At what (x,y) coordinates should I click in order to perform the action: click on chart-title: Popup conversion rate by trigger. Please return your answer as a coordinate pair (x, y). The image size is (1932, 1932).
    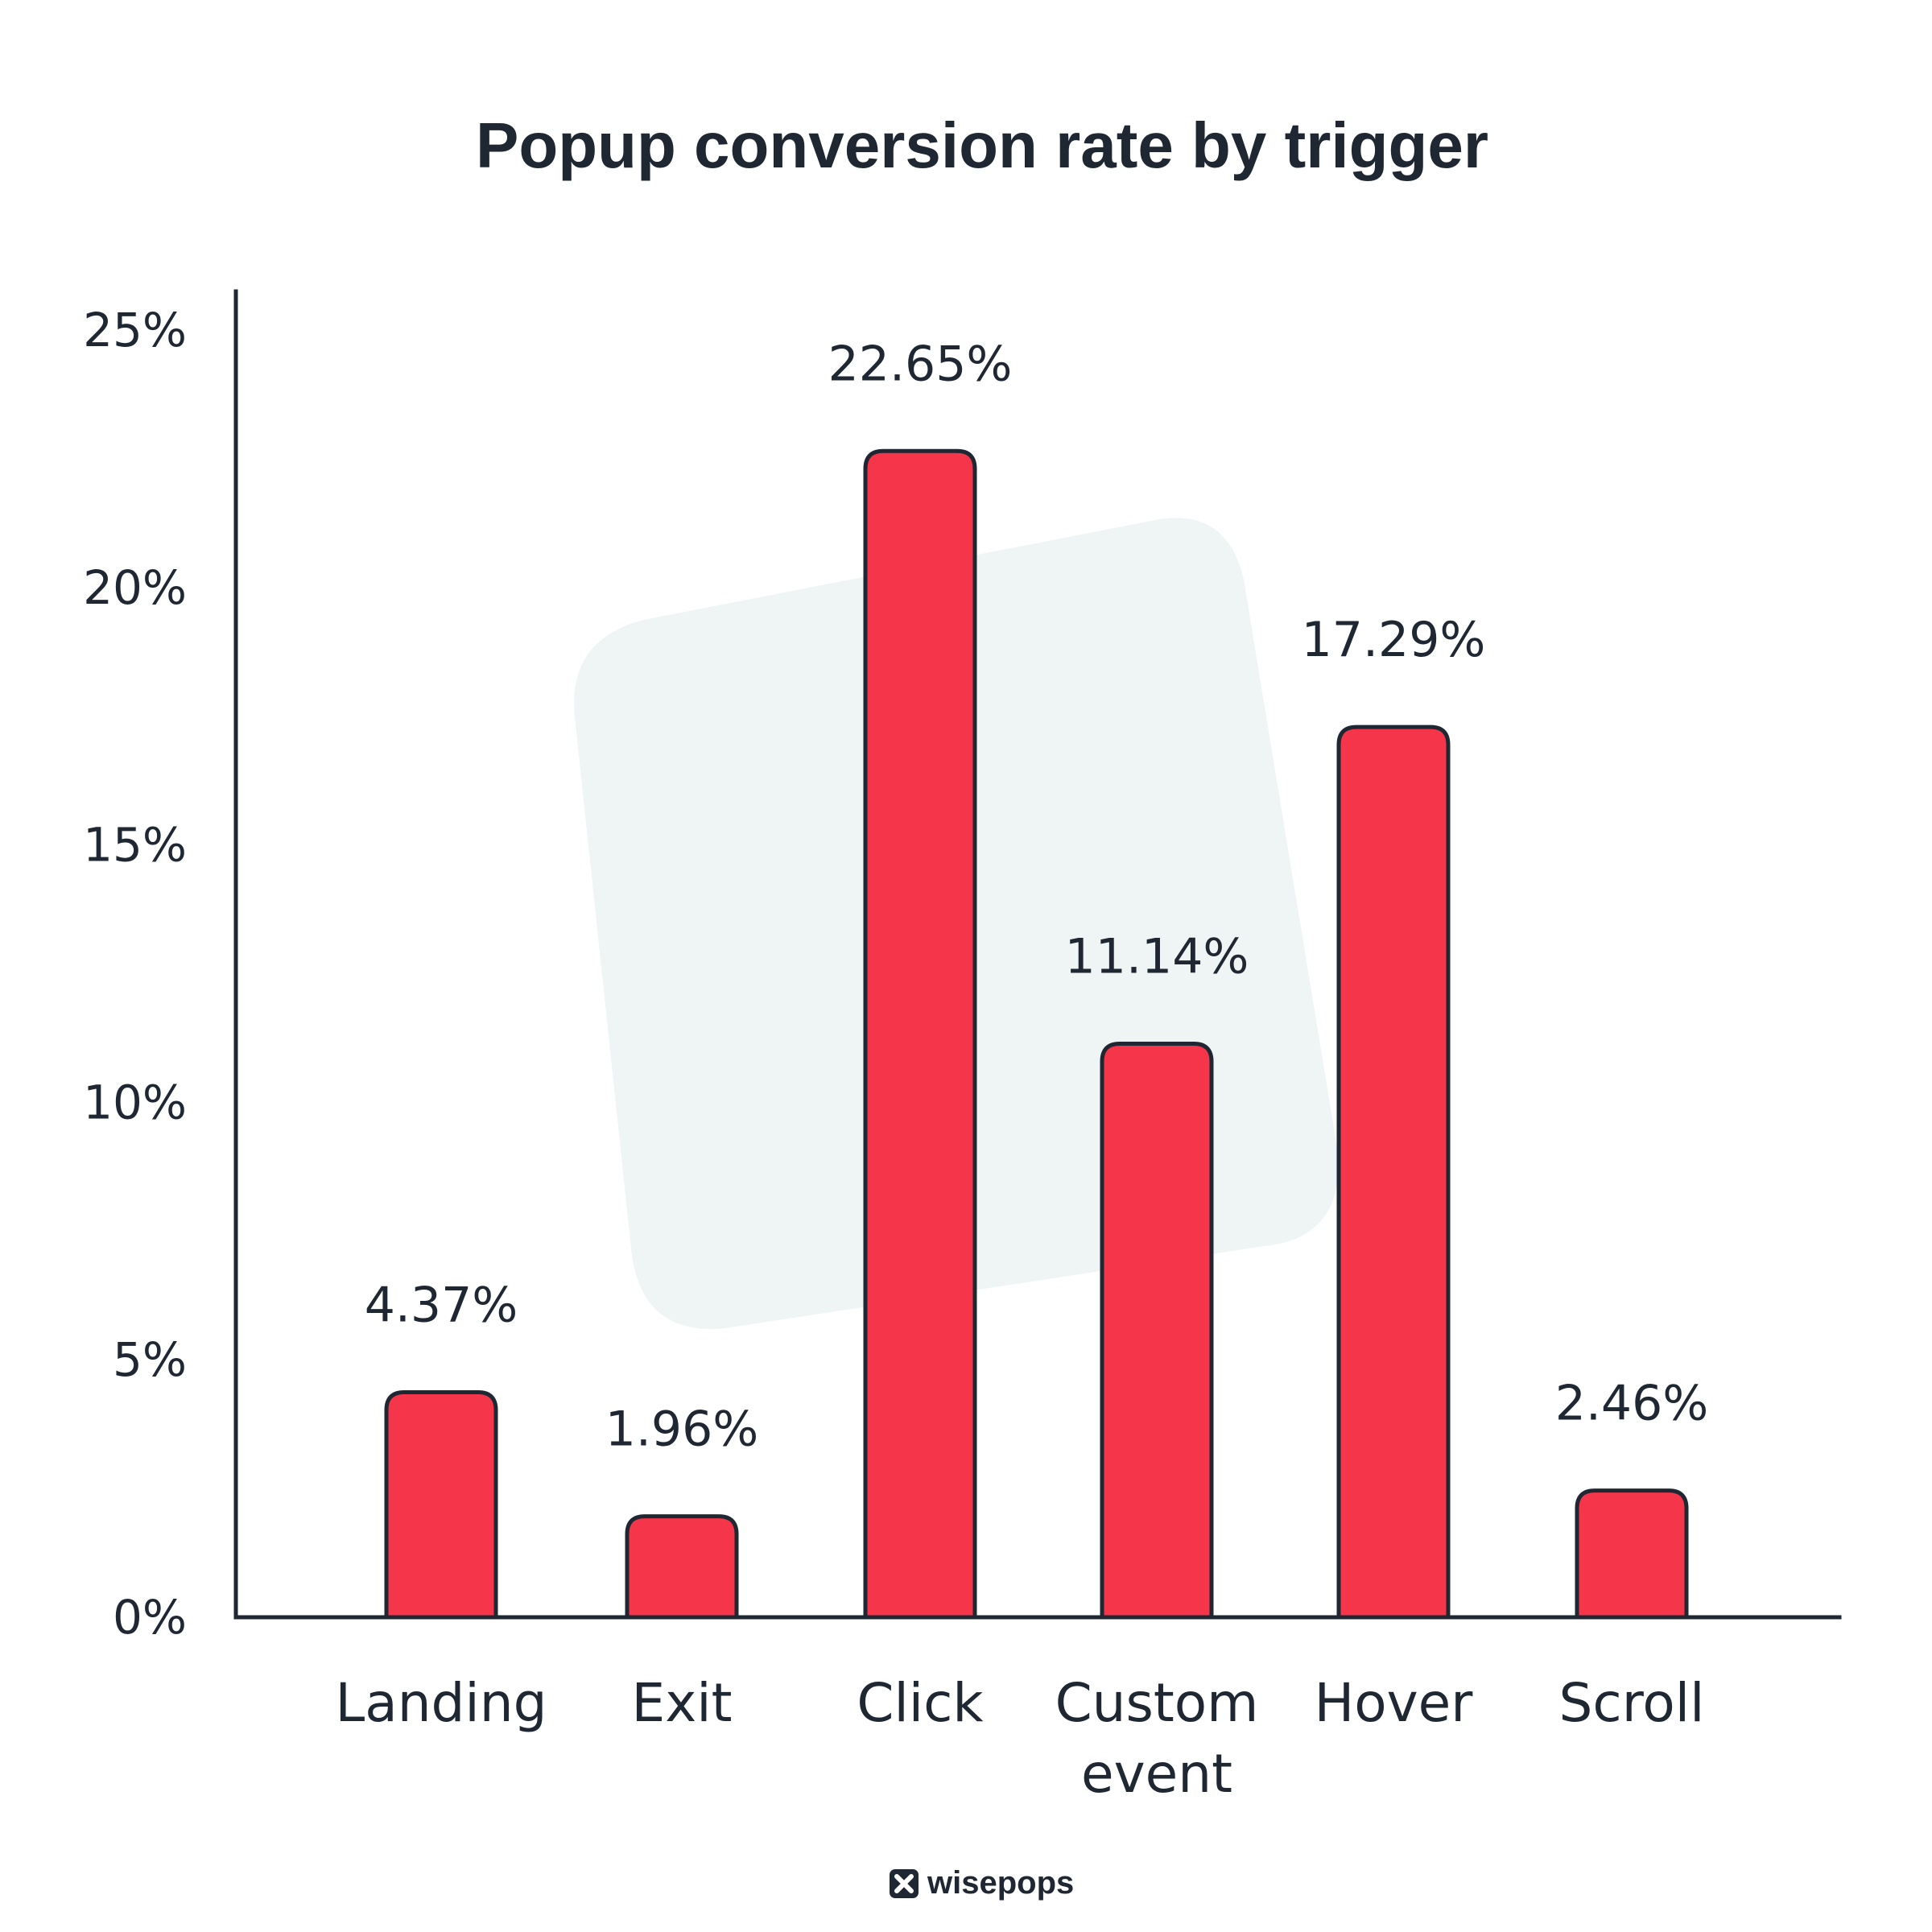
    Looking at the image, I should click on (982, 145).